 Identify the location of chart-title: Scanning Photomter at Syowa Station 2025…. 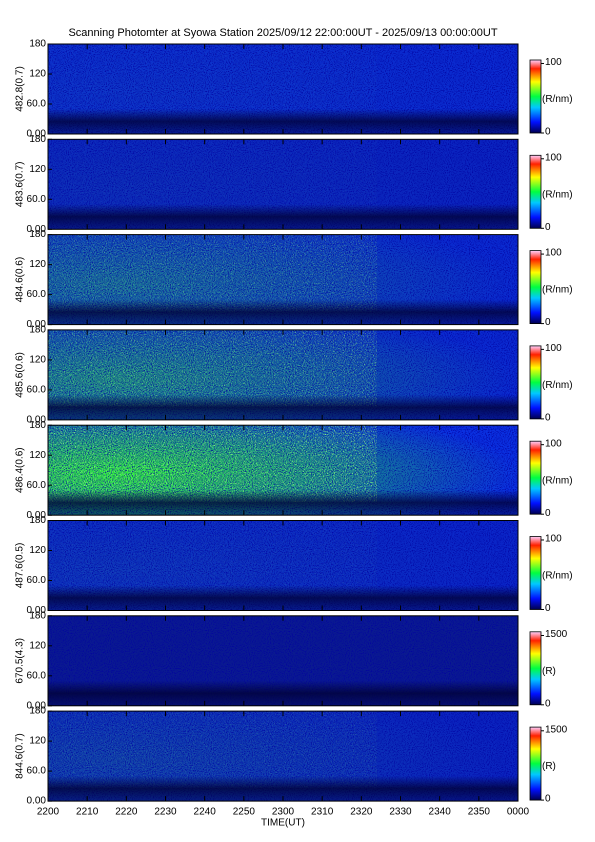
(282, 33).